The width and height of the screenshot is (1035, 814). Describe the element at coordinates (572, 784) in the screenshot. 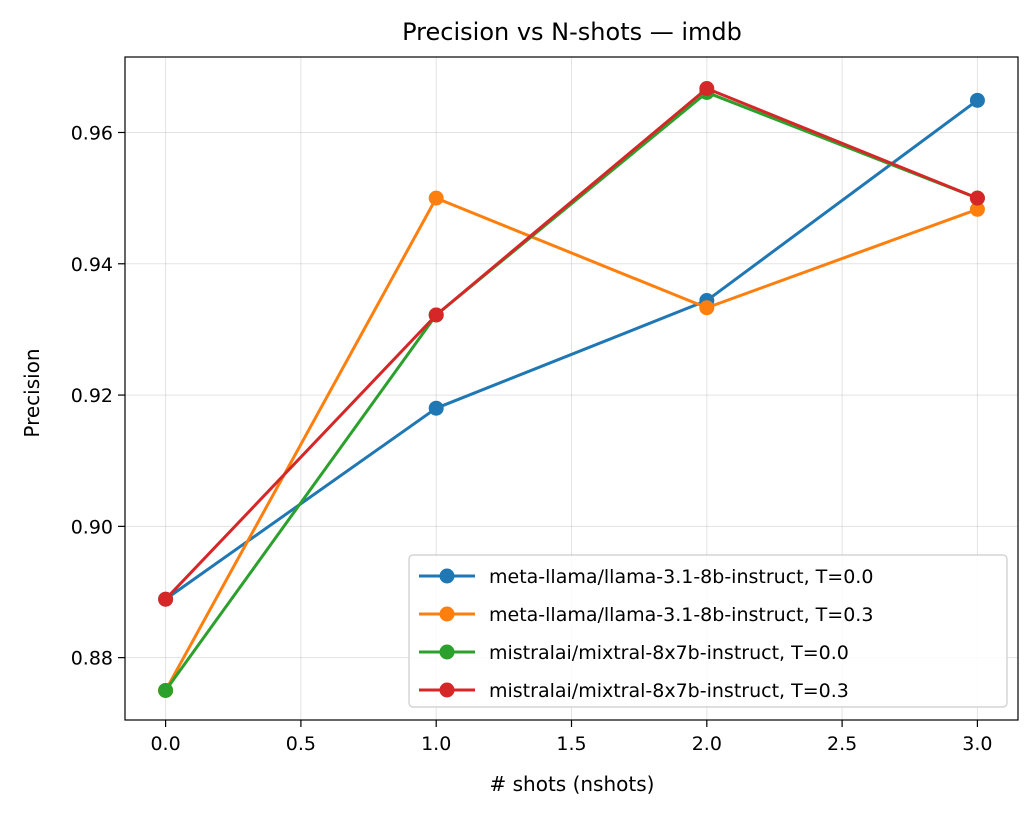

I see `x-axis-title: # shots (nshots)` at that location.